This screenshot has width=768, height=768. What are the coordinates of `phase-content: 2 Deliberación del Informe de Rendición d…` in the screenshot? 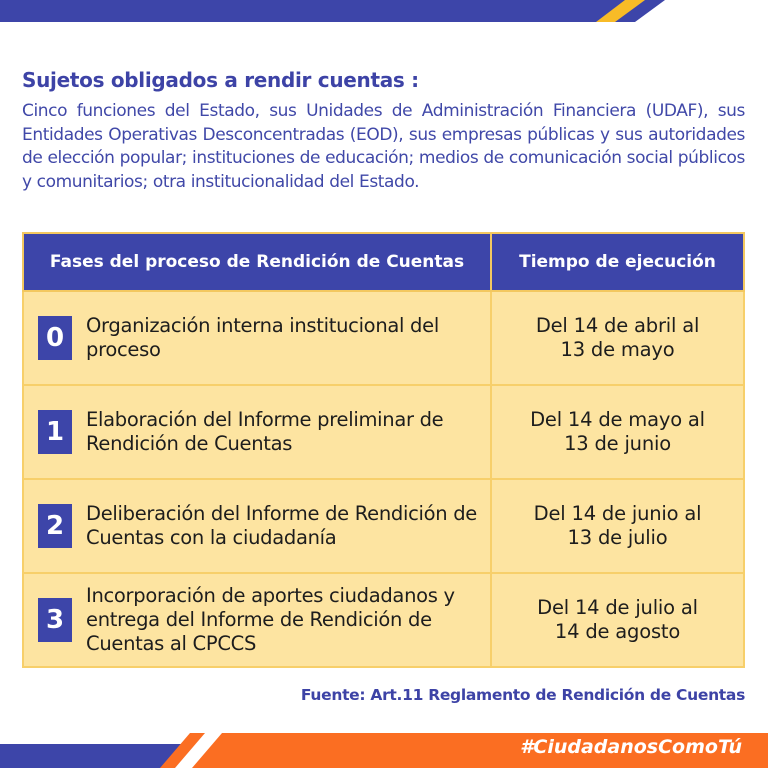 It's located at (257, 526).